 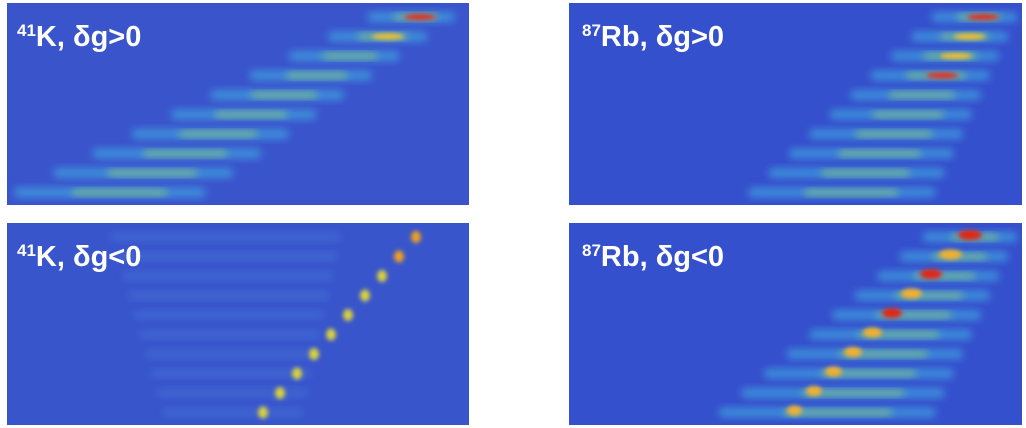 What do you see at coordinates (662, 37) in the screenshot?
I see `panel-title: Rb, δg>0` at bounding box center [662, 37].